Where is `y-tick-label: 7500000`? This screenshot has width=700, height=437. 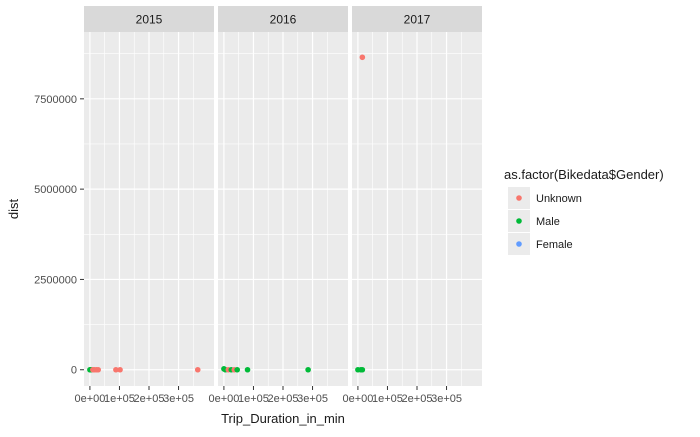
y-tick-label: 7500000 is located at coordinates (55, 100).